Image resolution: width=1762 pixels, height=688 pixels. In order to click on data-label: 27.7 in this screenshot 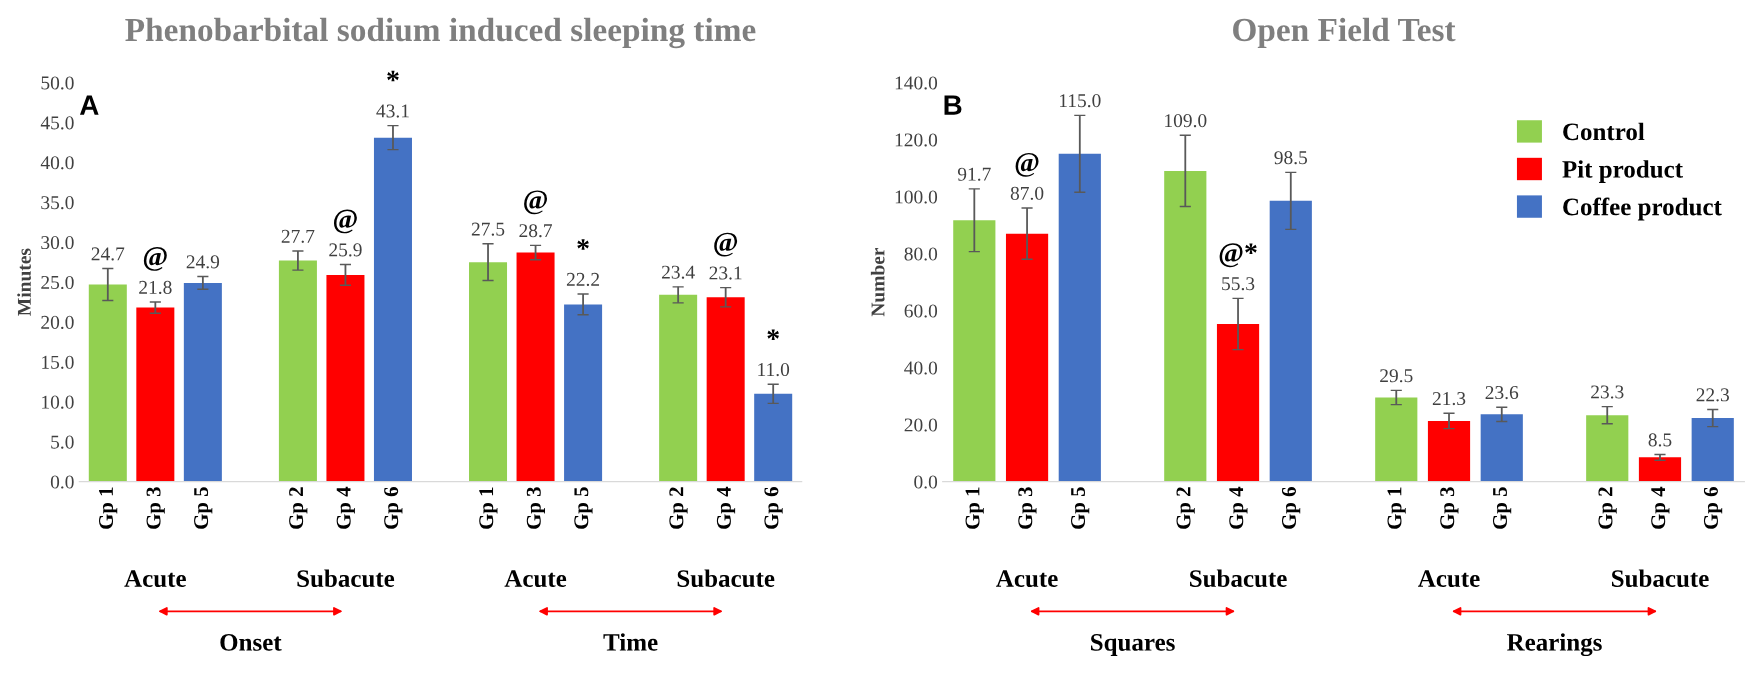, I will do `click(298, 236)`.